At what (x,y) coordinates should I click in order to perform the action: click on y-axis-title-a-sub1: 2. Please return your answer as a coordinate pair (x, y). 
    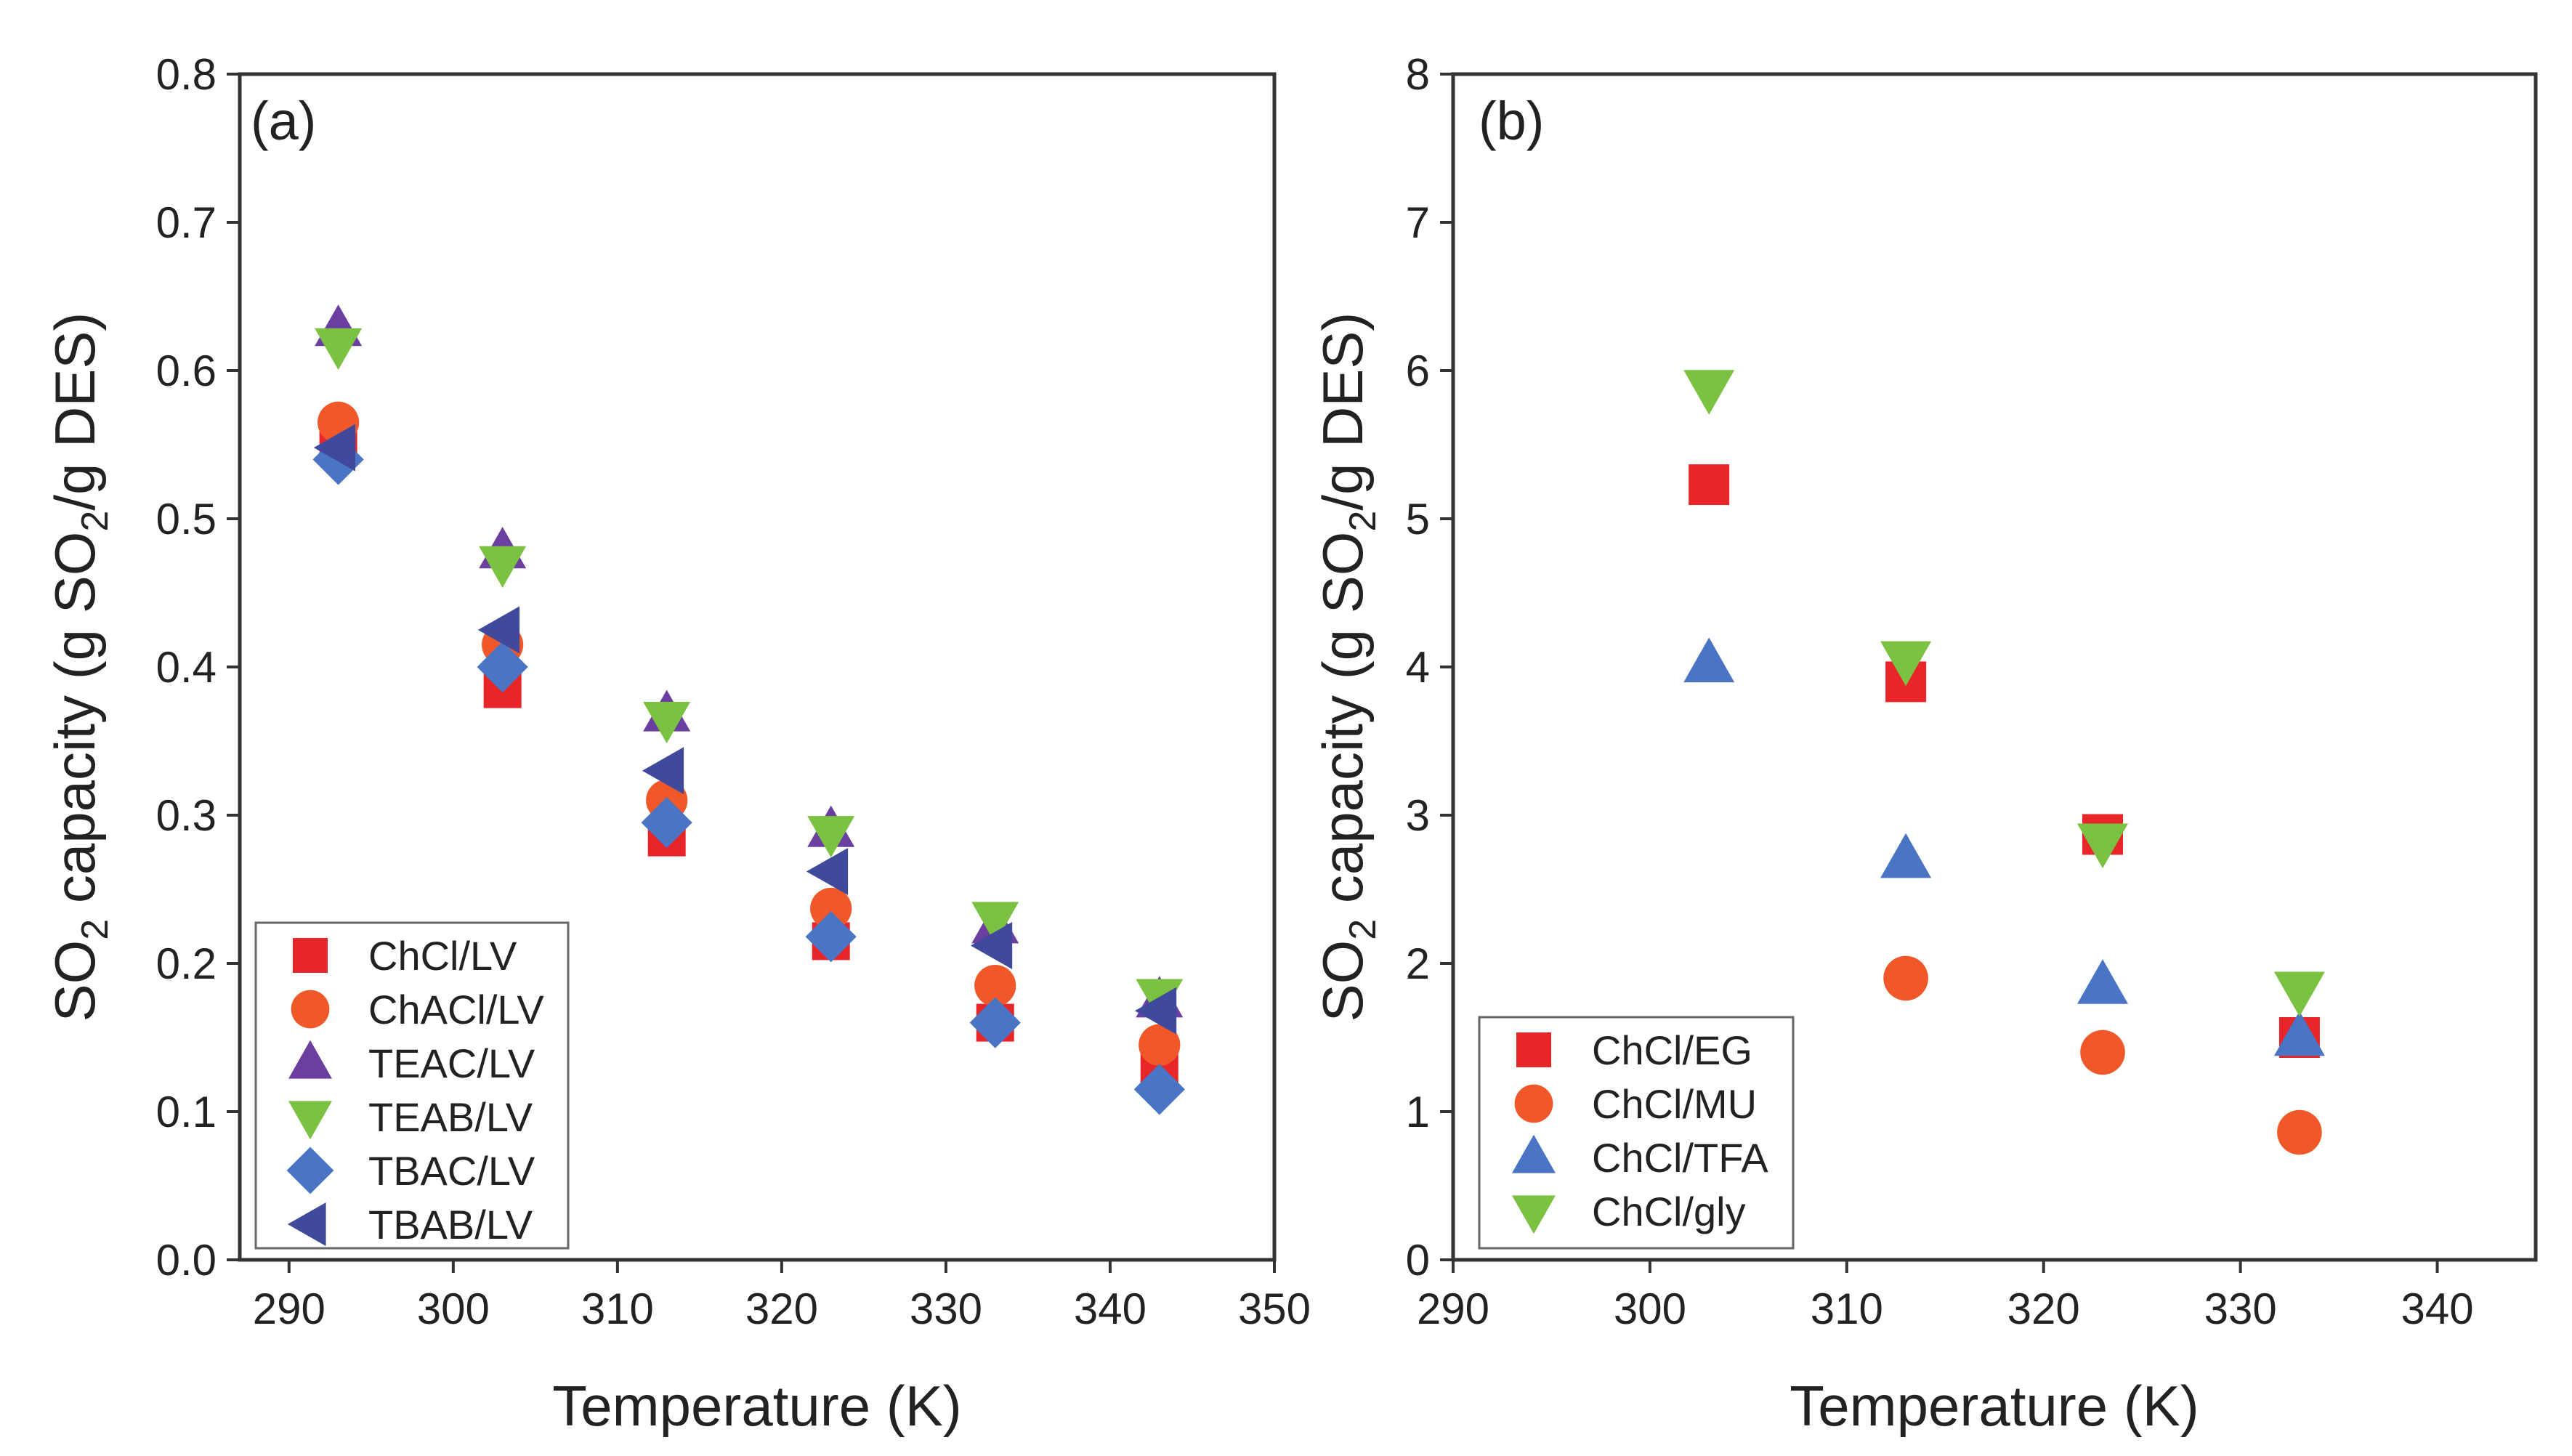
    Looking at the image, I should click on (95, 929).